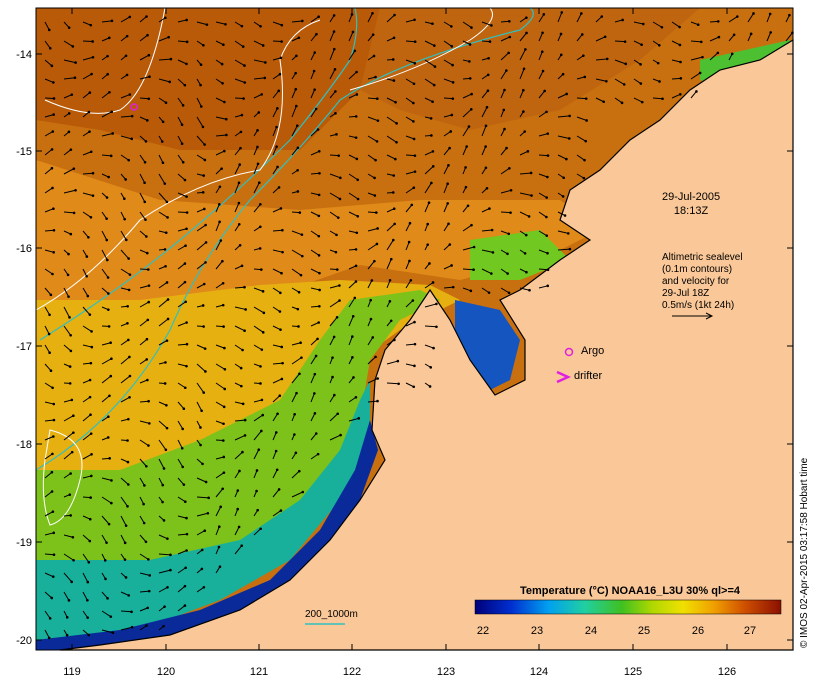  I want to click on colorbar-tick: 27, so click(750, 631).